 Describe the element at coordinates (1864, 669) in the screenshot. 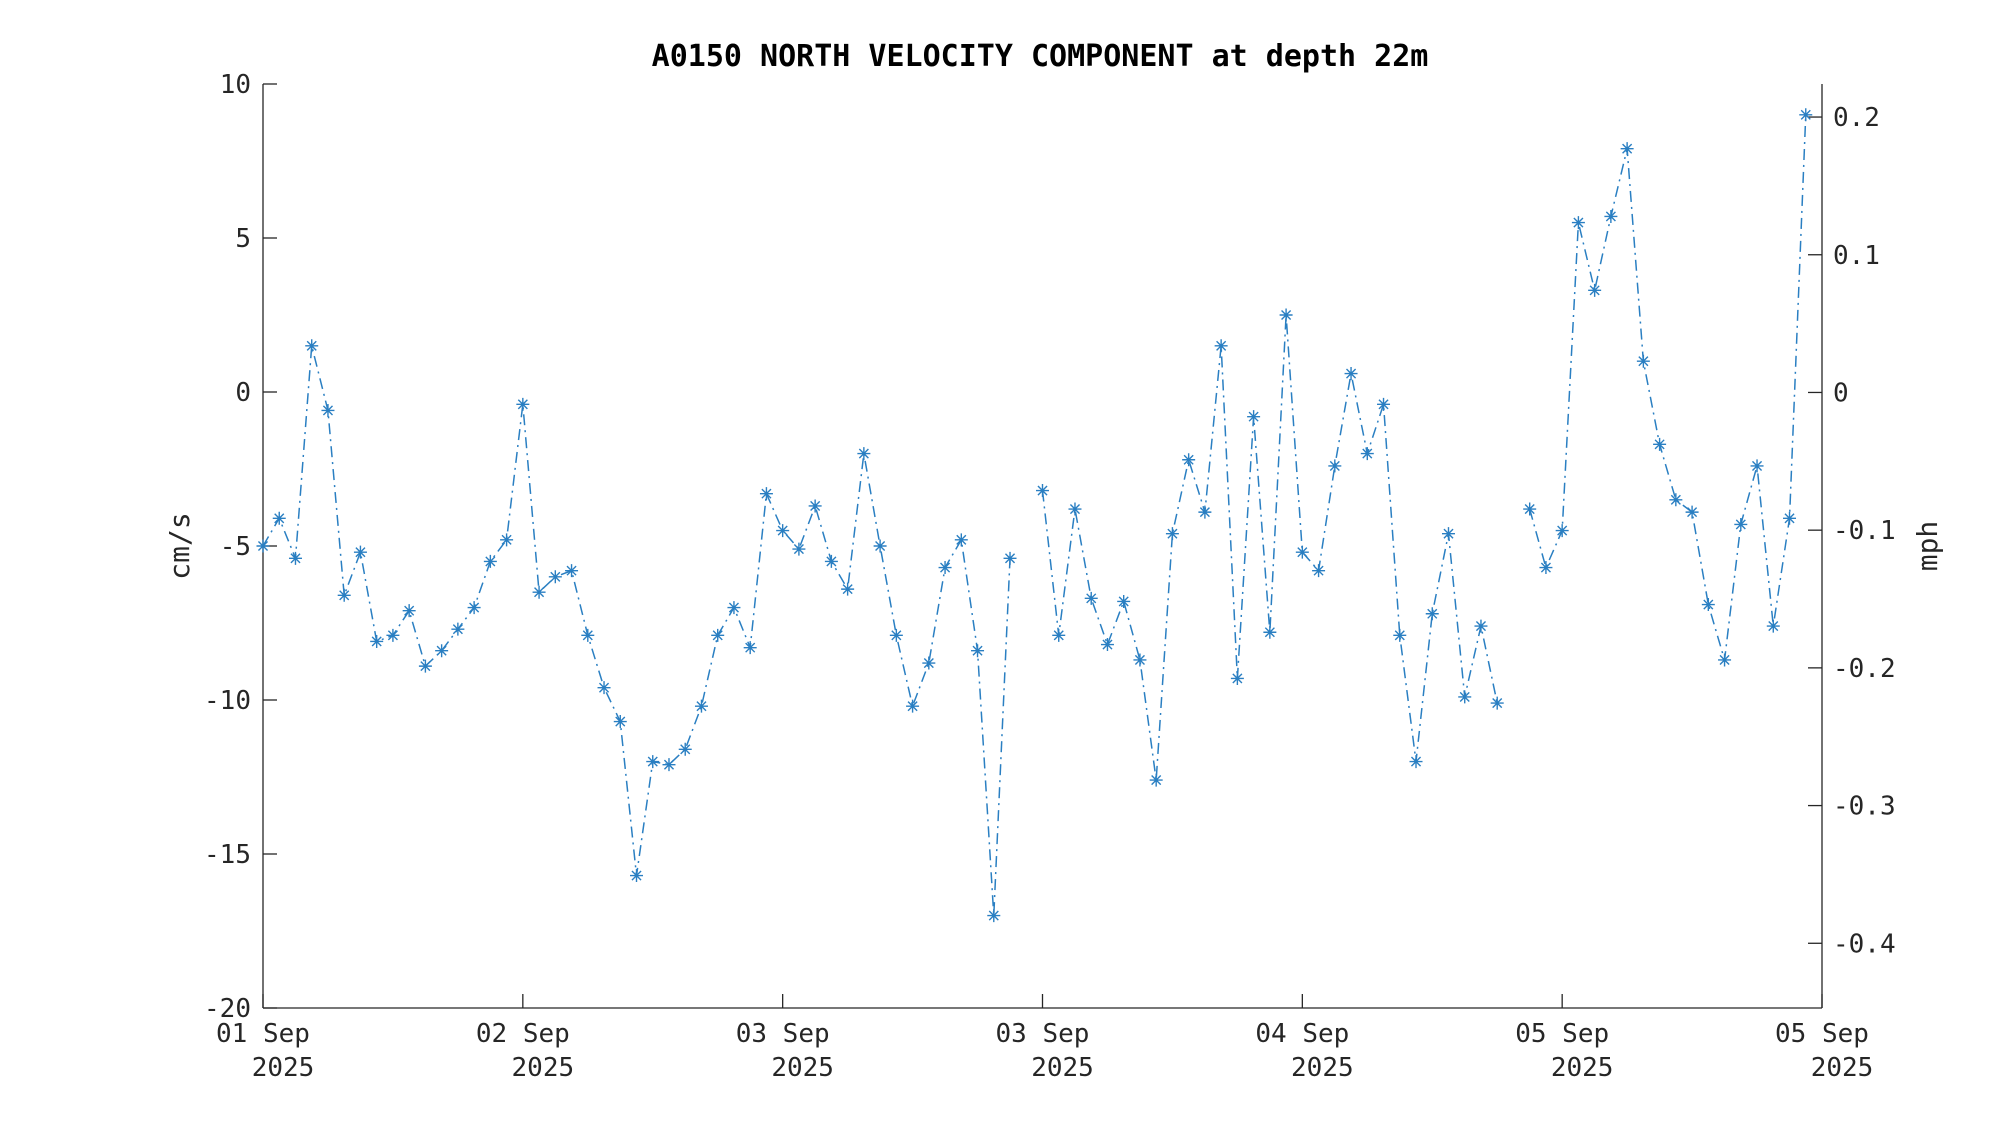

I see `y2-tick-label: -0.2` at that location.